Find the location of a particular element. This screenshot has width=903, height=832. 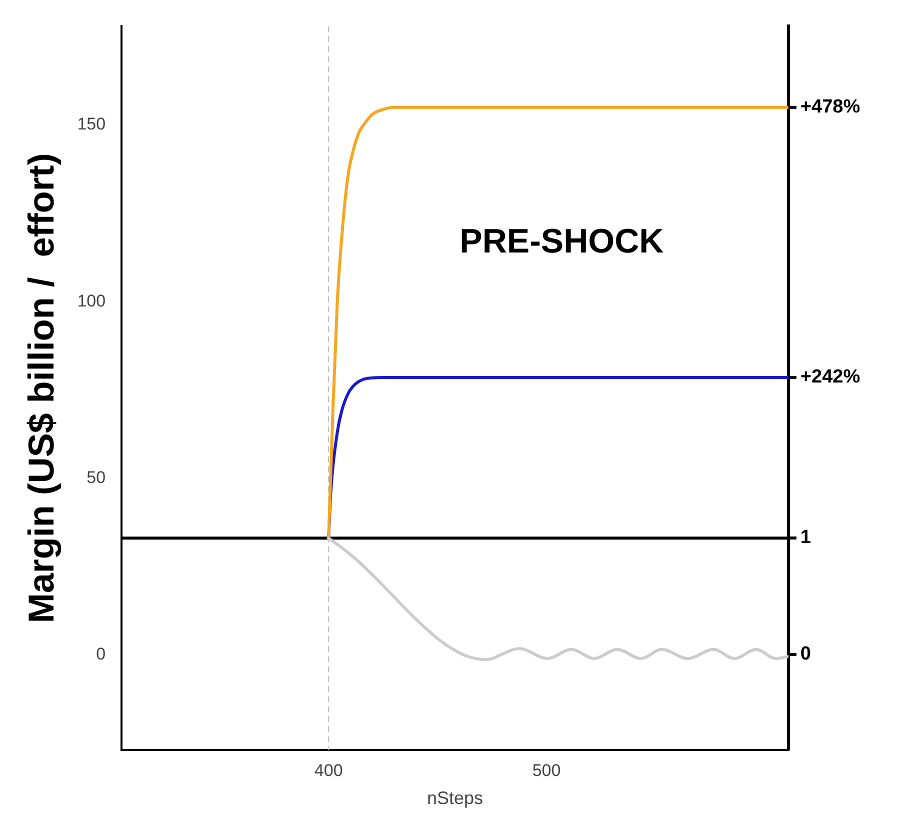

text: +478% is located at coordinates (830, 107).